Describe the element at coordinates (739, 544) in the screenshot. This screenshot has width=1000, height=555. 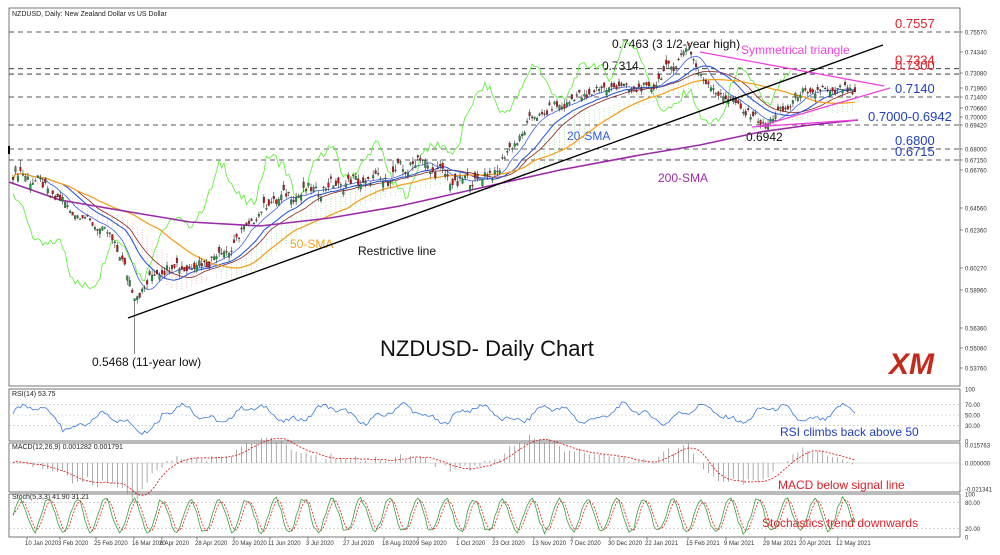
I see `date-axis-label: 9 Mar 2021` at that location.